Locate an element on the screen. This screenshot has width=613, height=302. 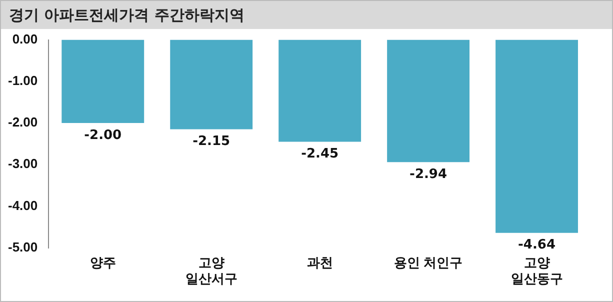
data-label: -4.64 is located at coordinates (537, 245).